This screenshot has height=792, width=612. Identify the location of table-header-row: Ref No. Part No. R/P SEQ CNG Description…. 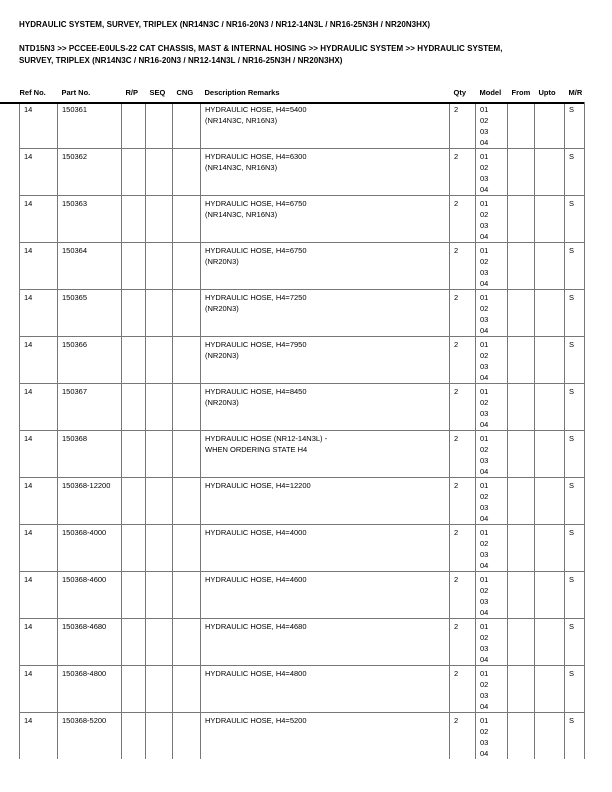
(302, 94).